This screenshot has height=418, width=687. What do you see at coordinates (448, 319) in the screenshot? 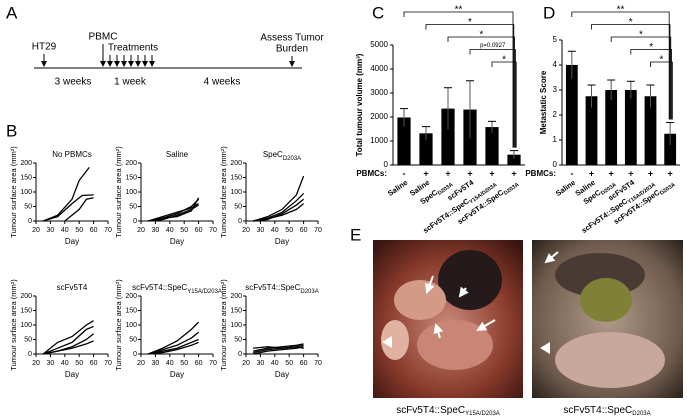
I see `photo` at bounding box center [448, 319].